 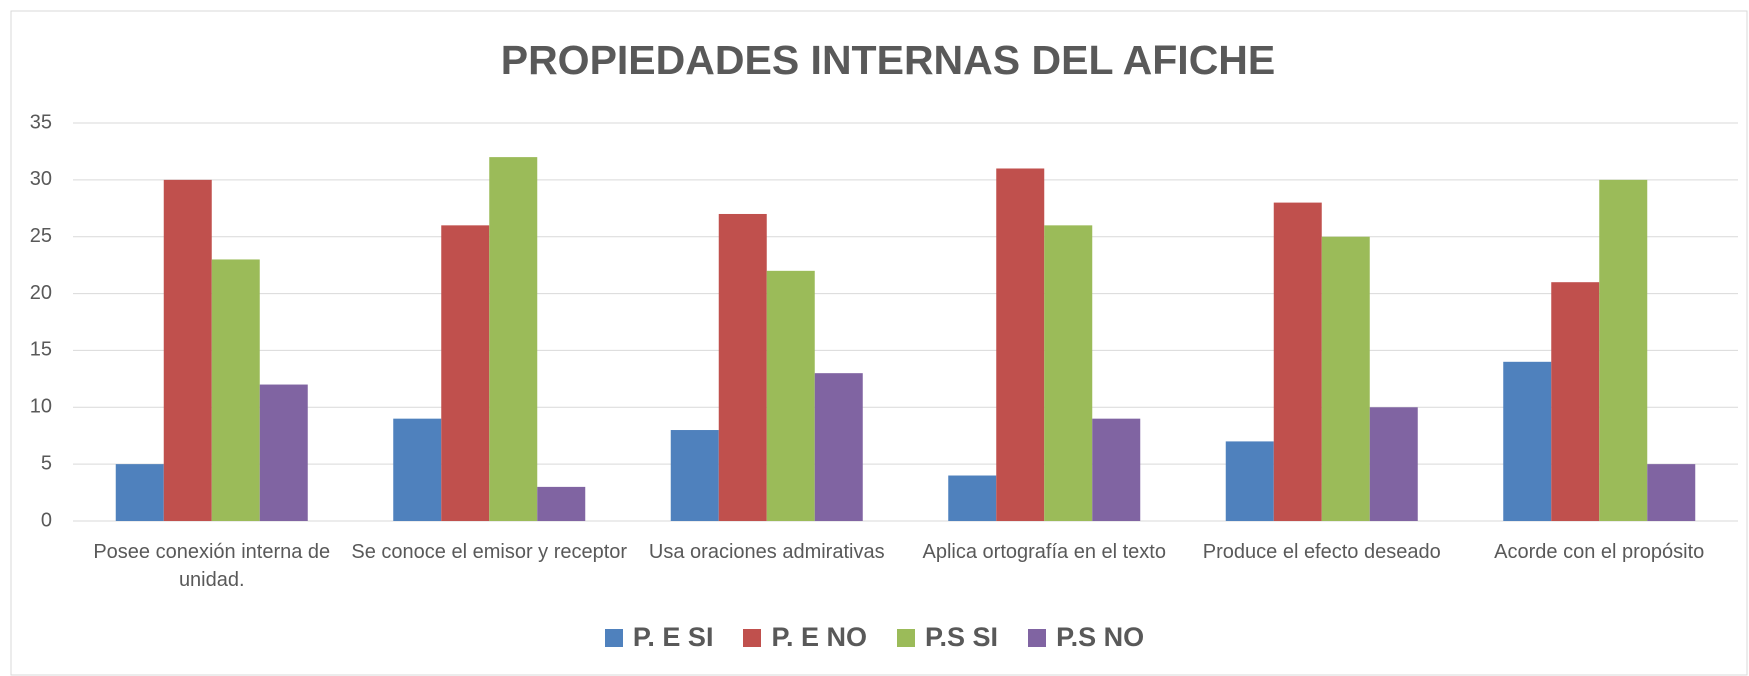 I want to click on chart-title: PROPIEDADES INTERNAS DEL AFICHE, so click(x=888, y=60).